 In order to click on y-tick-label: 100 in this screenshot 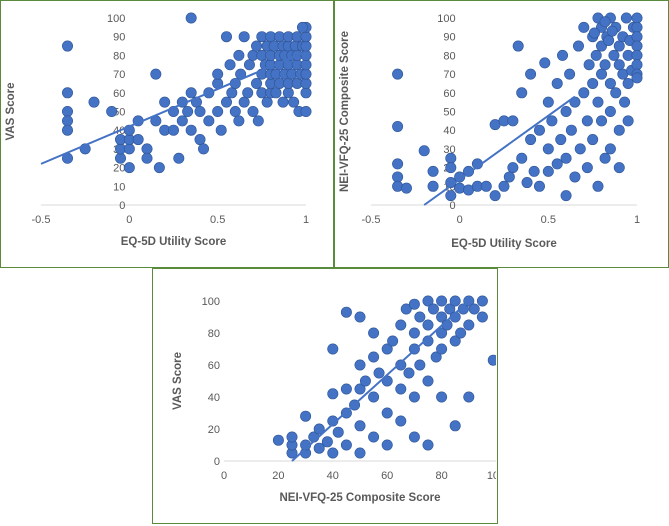, I will do `click(116, 19)`.